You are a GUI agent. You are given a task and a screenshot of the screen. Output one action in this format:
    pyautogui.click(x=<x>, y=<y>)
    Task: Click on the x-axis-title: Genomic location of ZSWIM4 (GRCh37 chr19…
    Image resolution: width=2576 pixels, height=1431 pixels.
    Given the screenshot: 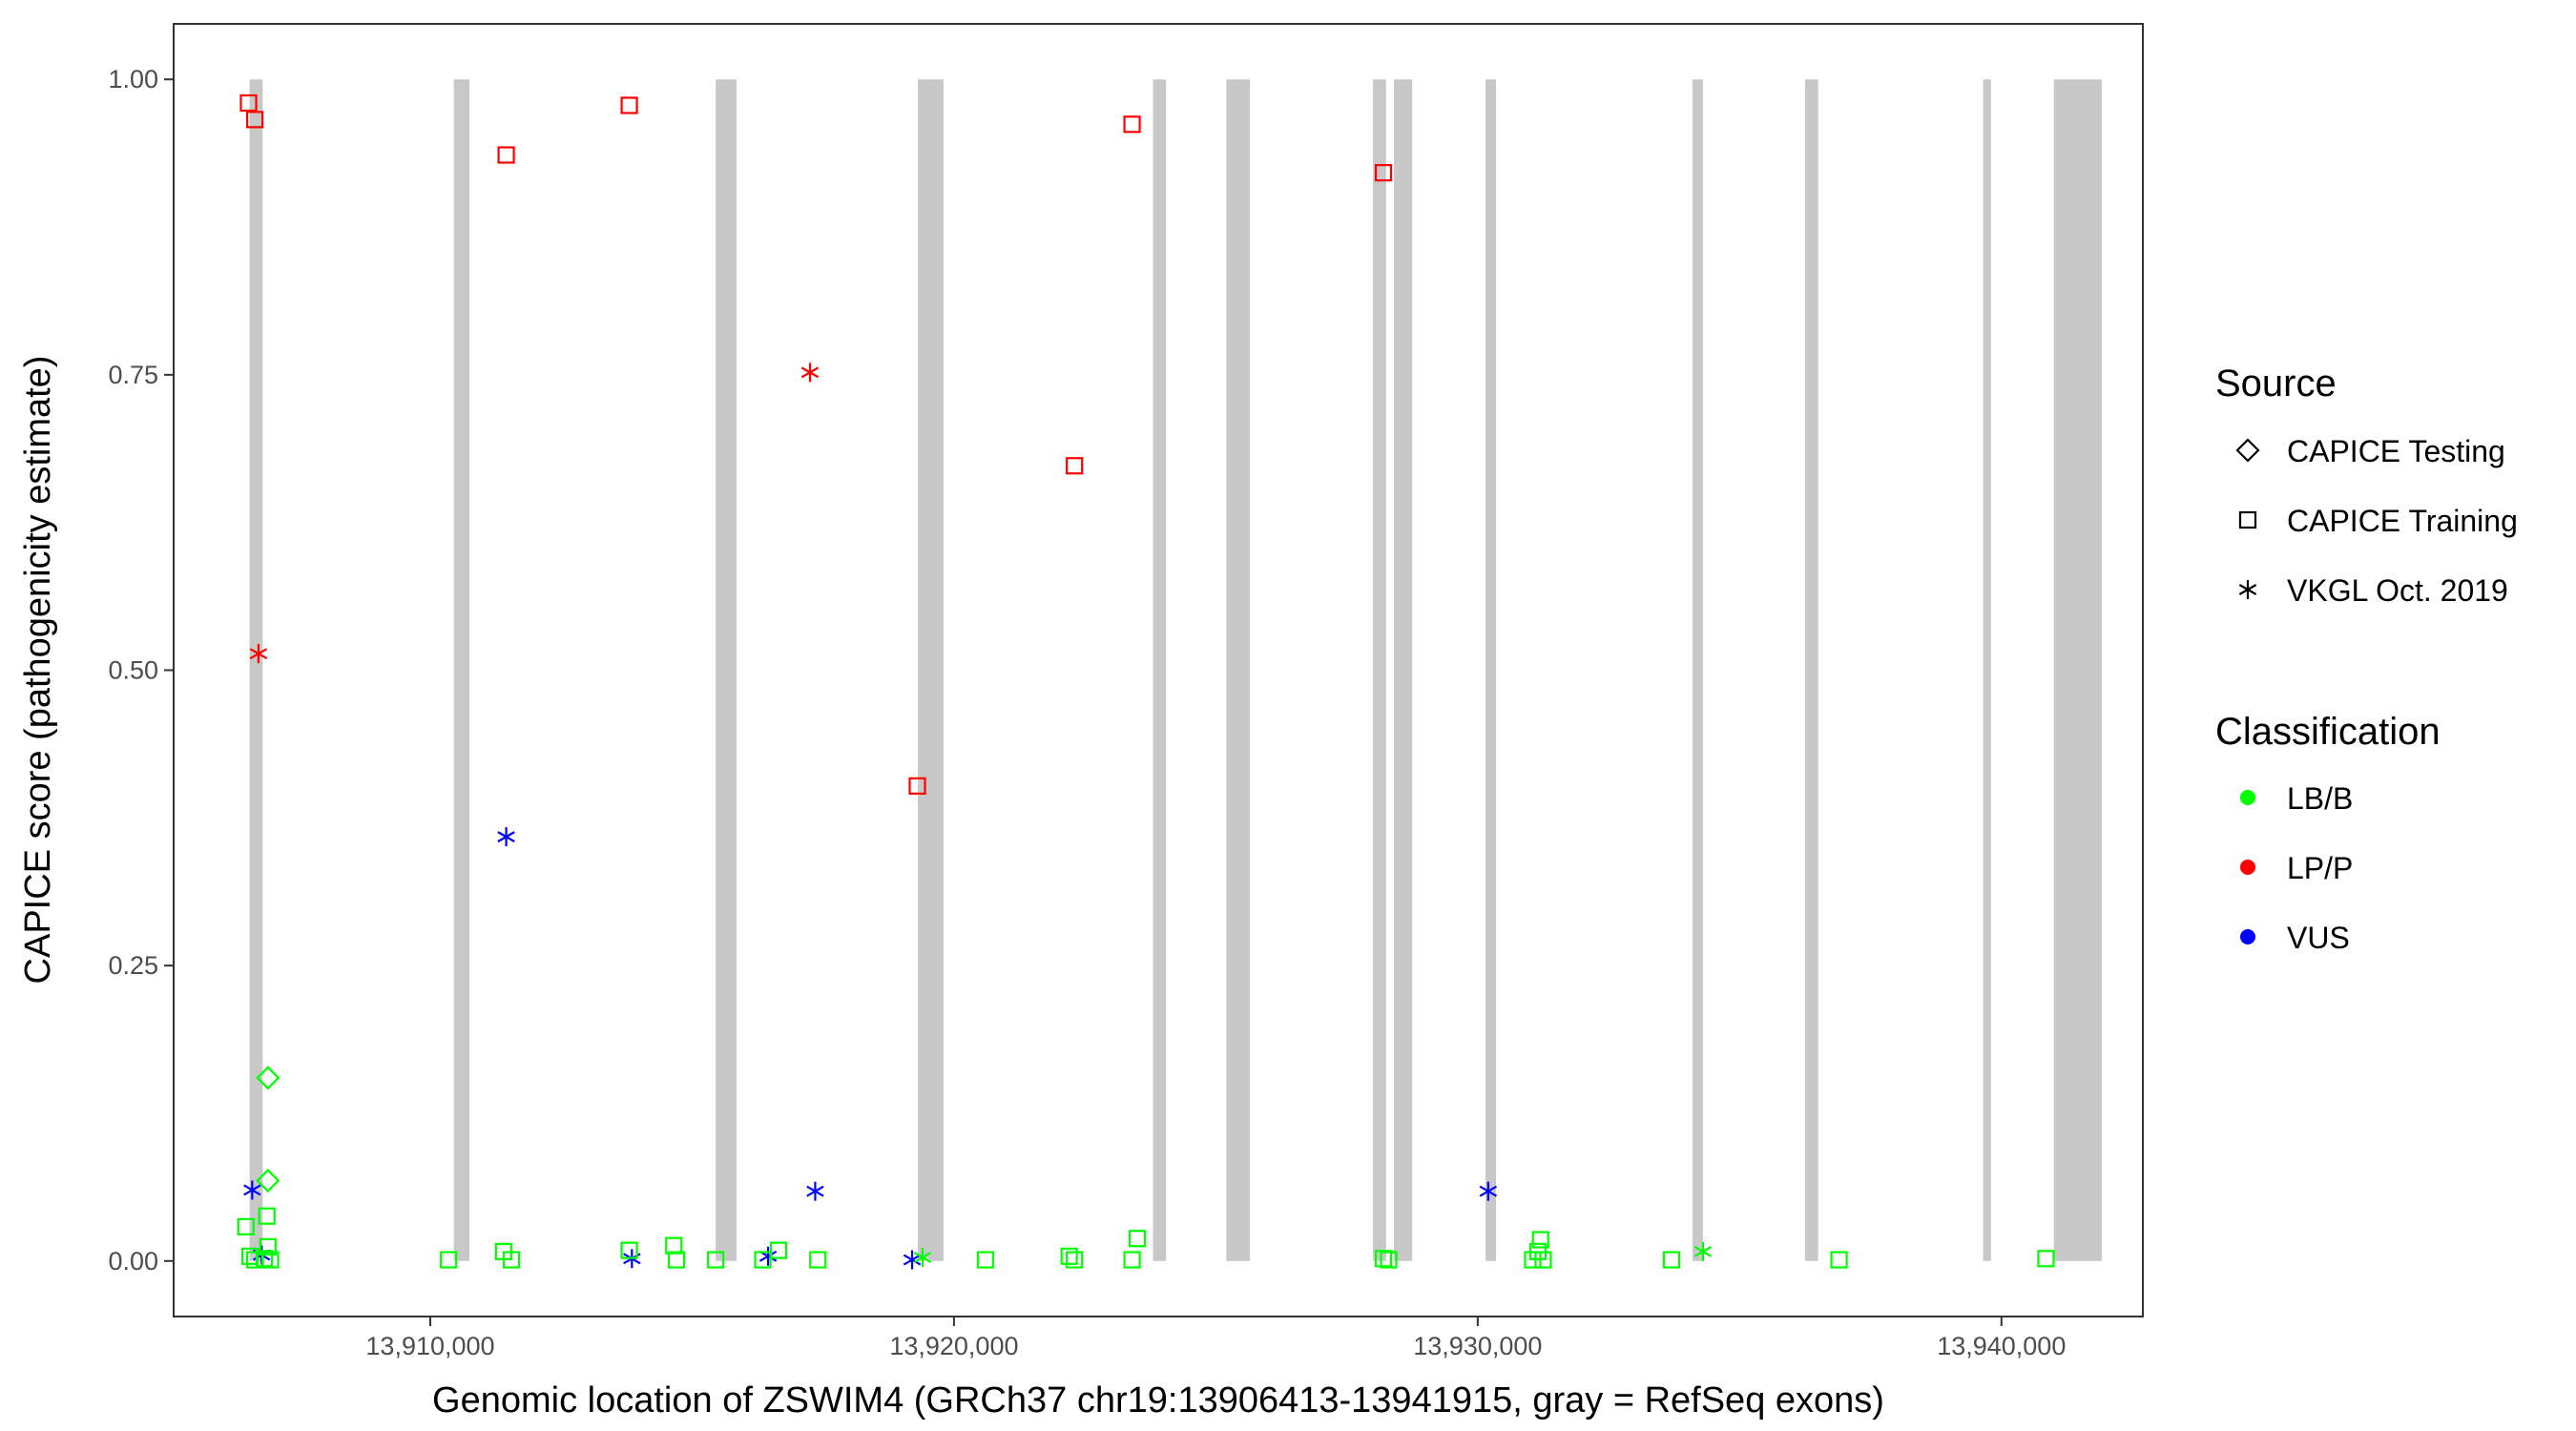 What is the action you would take?
    pyautogui.click(x=1158, y=1400)
    